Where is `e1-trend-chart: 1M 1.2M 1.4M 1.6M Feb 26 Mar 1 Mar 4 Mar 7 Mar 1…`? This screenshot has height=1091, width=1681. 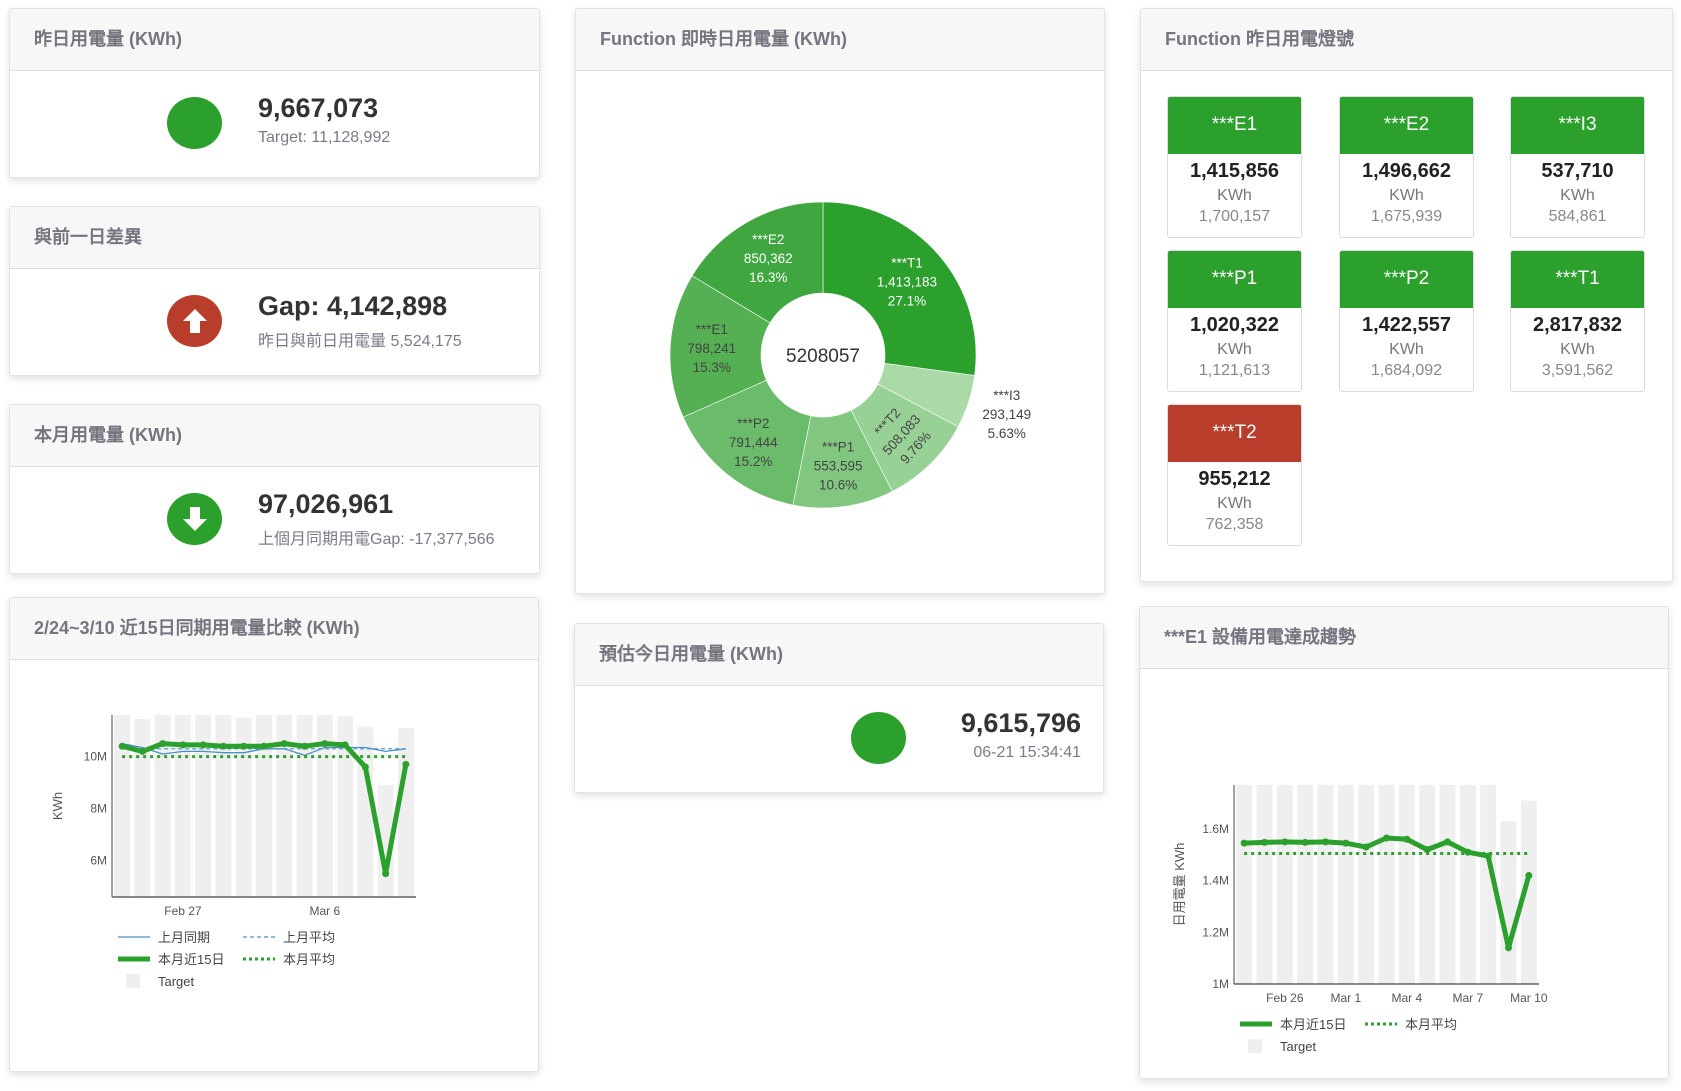 e1-trend-chart: 1M 1.2M 1.4M 1.6M Feb 26 Mar 1 Mar 4 Mar 7 Mar 1… is located at coordinates (1404, 873).